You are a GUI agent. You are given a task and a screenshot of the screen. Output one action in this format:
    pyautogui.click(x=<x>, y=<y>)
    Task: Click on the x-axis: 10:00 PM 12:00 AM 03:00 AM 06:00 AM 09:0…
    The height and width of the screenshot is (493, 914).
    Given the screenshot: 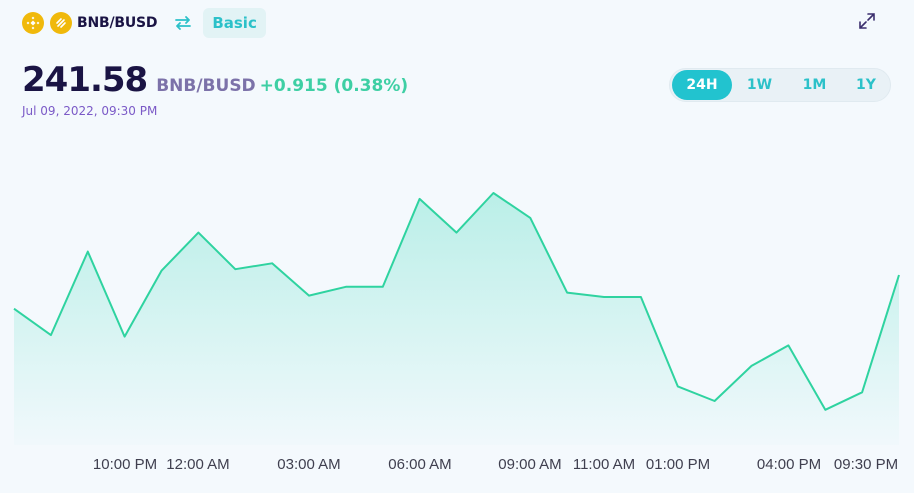 What is the action you would take?
    pyautogui.click(x=495, y=464)
    